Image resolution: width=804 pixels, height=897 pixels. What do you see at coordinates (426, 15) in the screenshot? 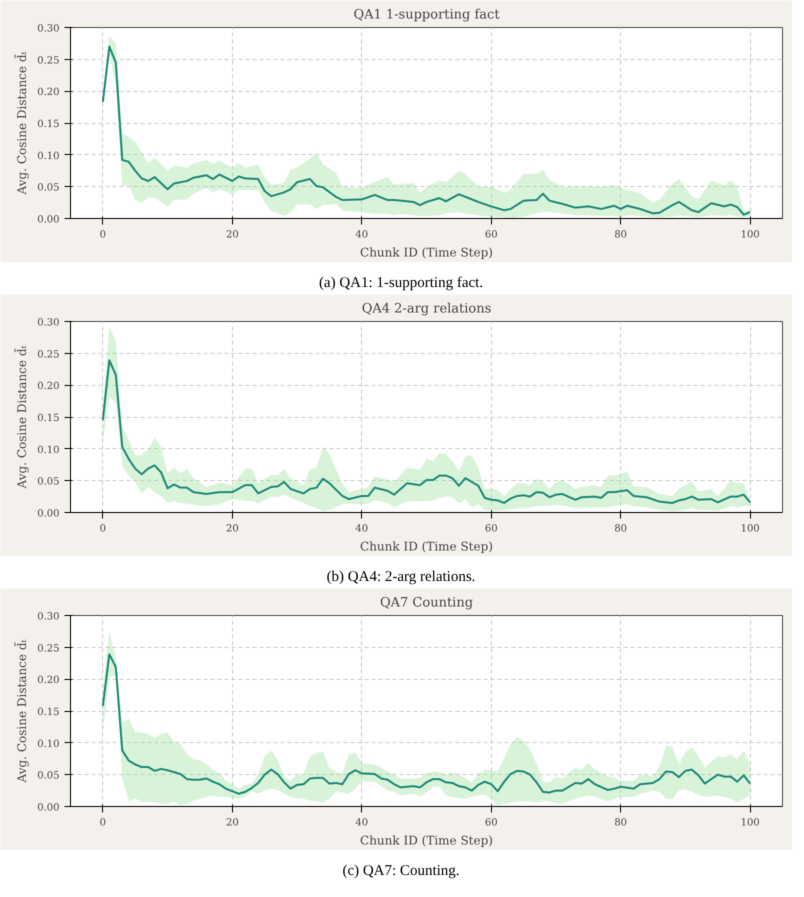
I see `chart-title: QA1 1-supporting fact` at bounding box center [426, 15].